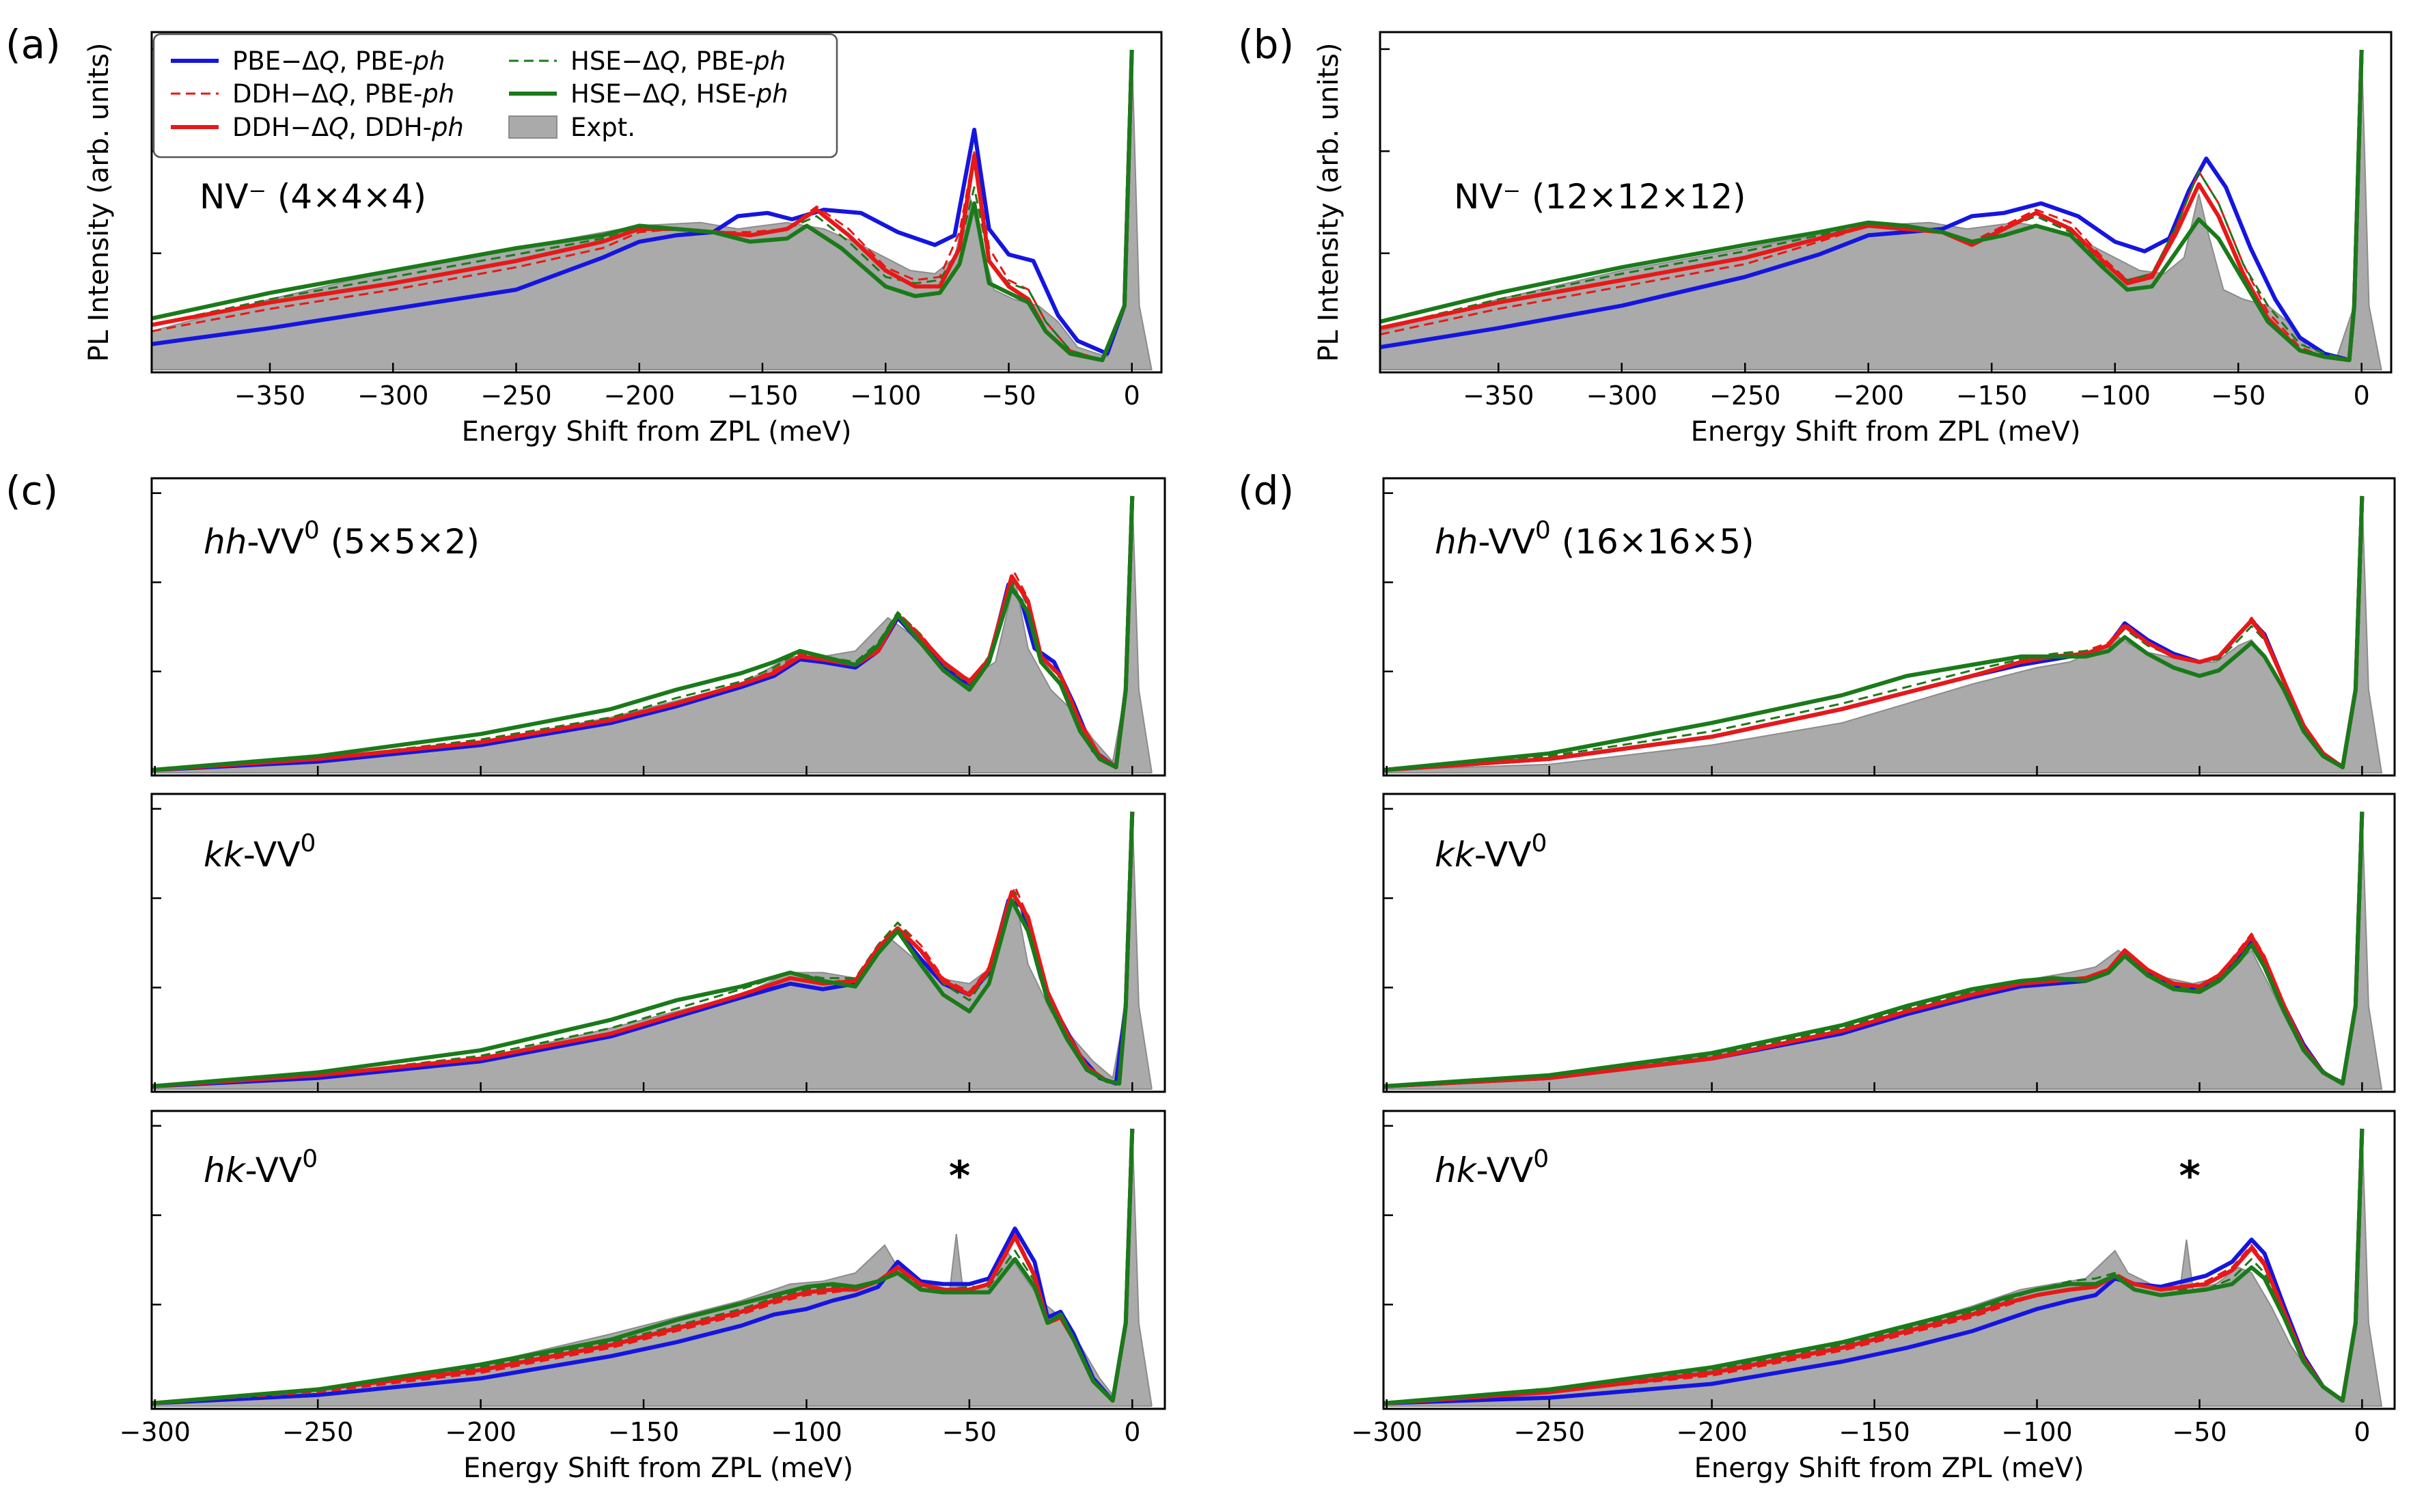  I want to click on legend-method: DDH−Δ, so click(280, 94).